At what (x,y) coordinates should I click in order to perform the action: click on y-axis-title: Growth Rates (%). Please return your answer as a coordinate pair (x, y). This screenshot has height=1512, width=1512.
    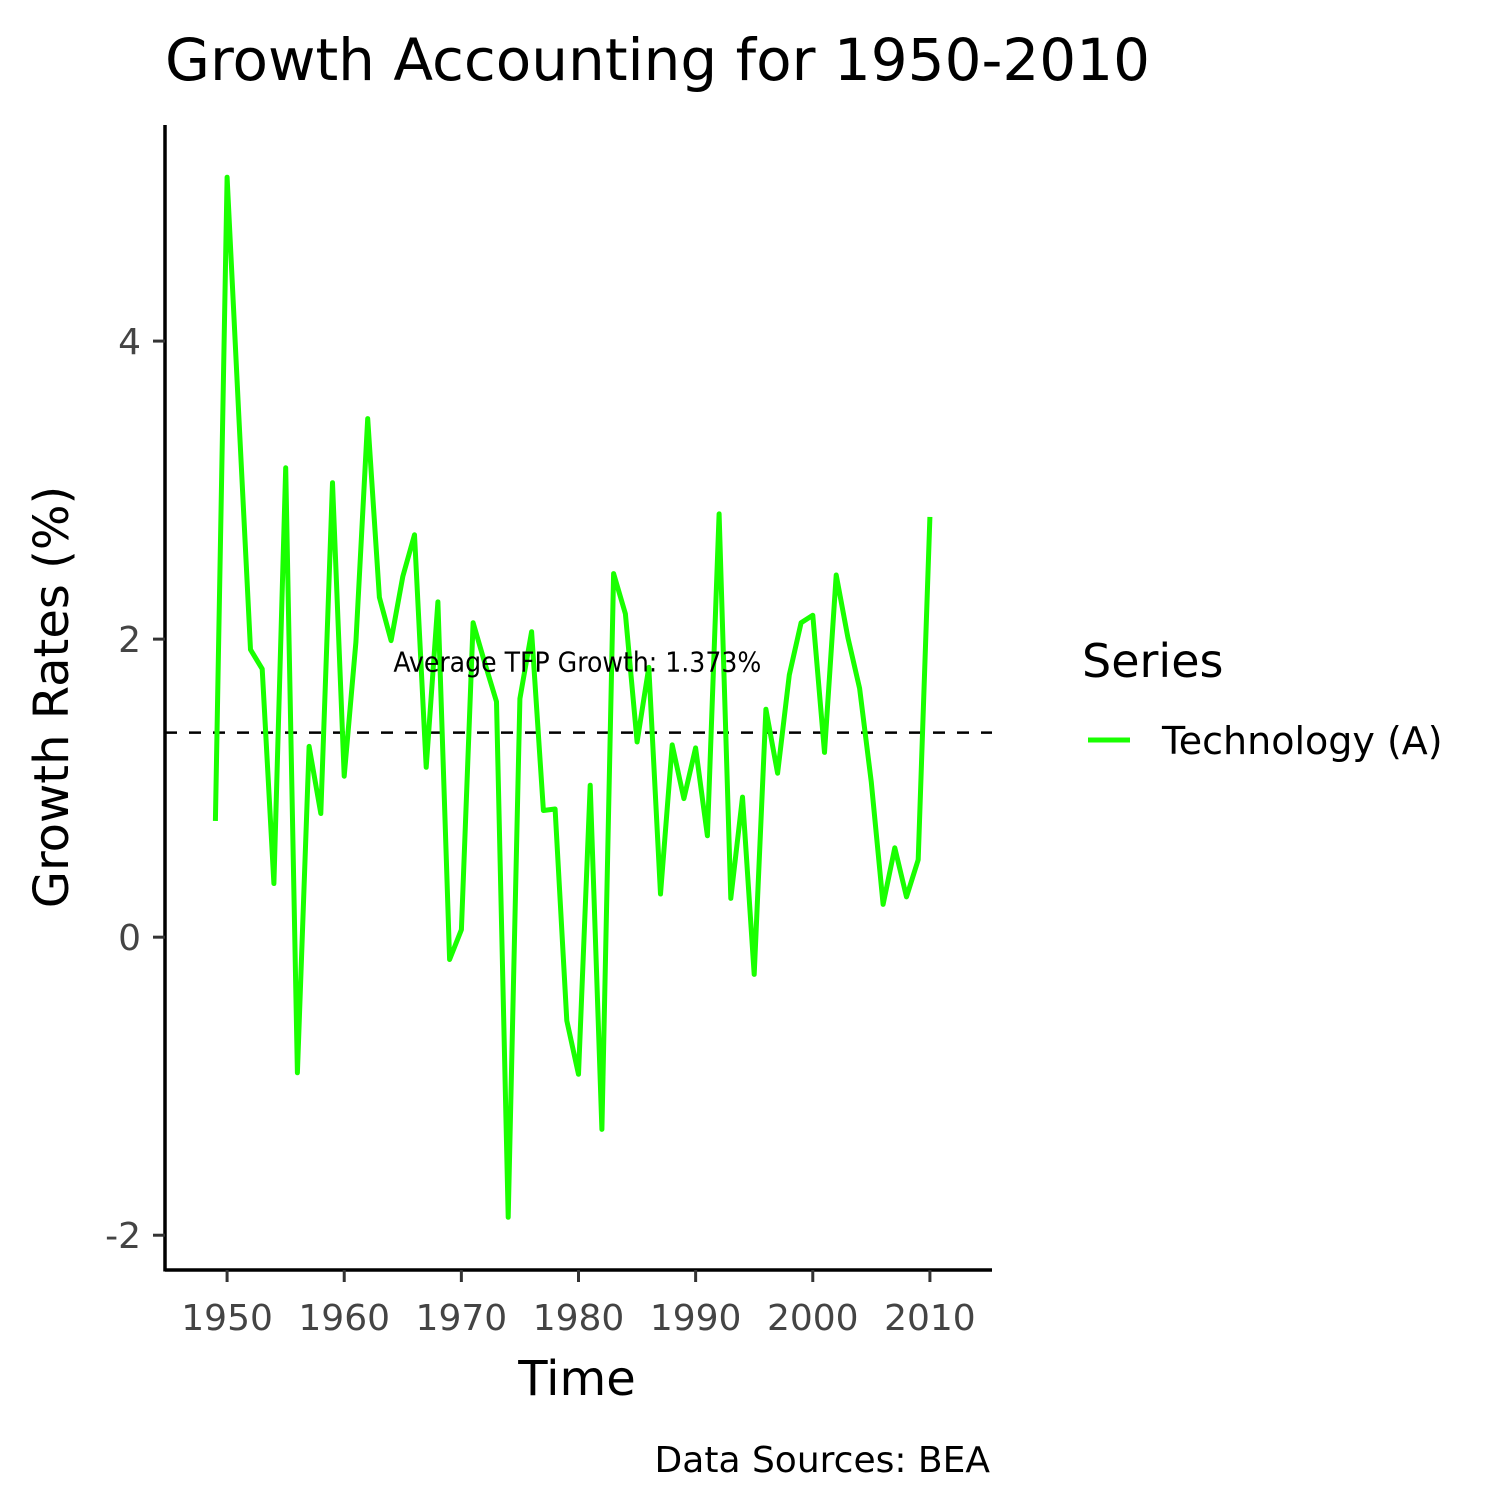
    Looking at the image, I should click on (52, 697).